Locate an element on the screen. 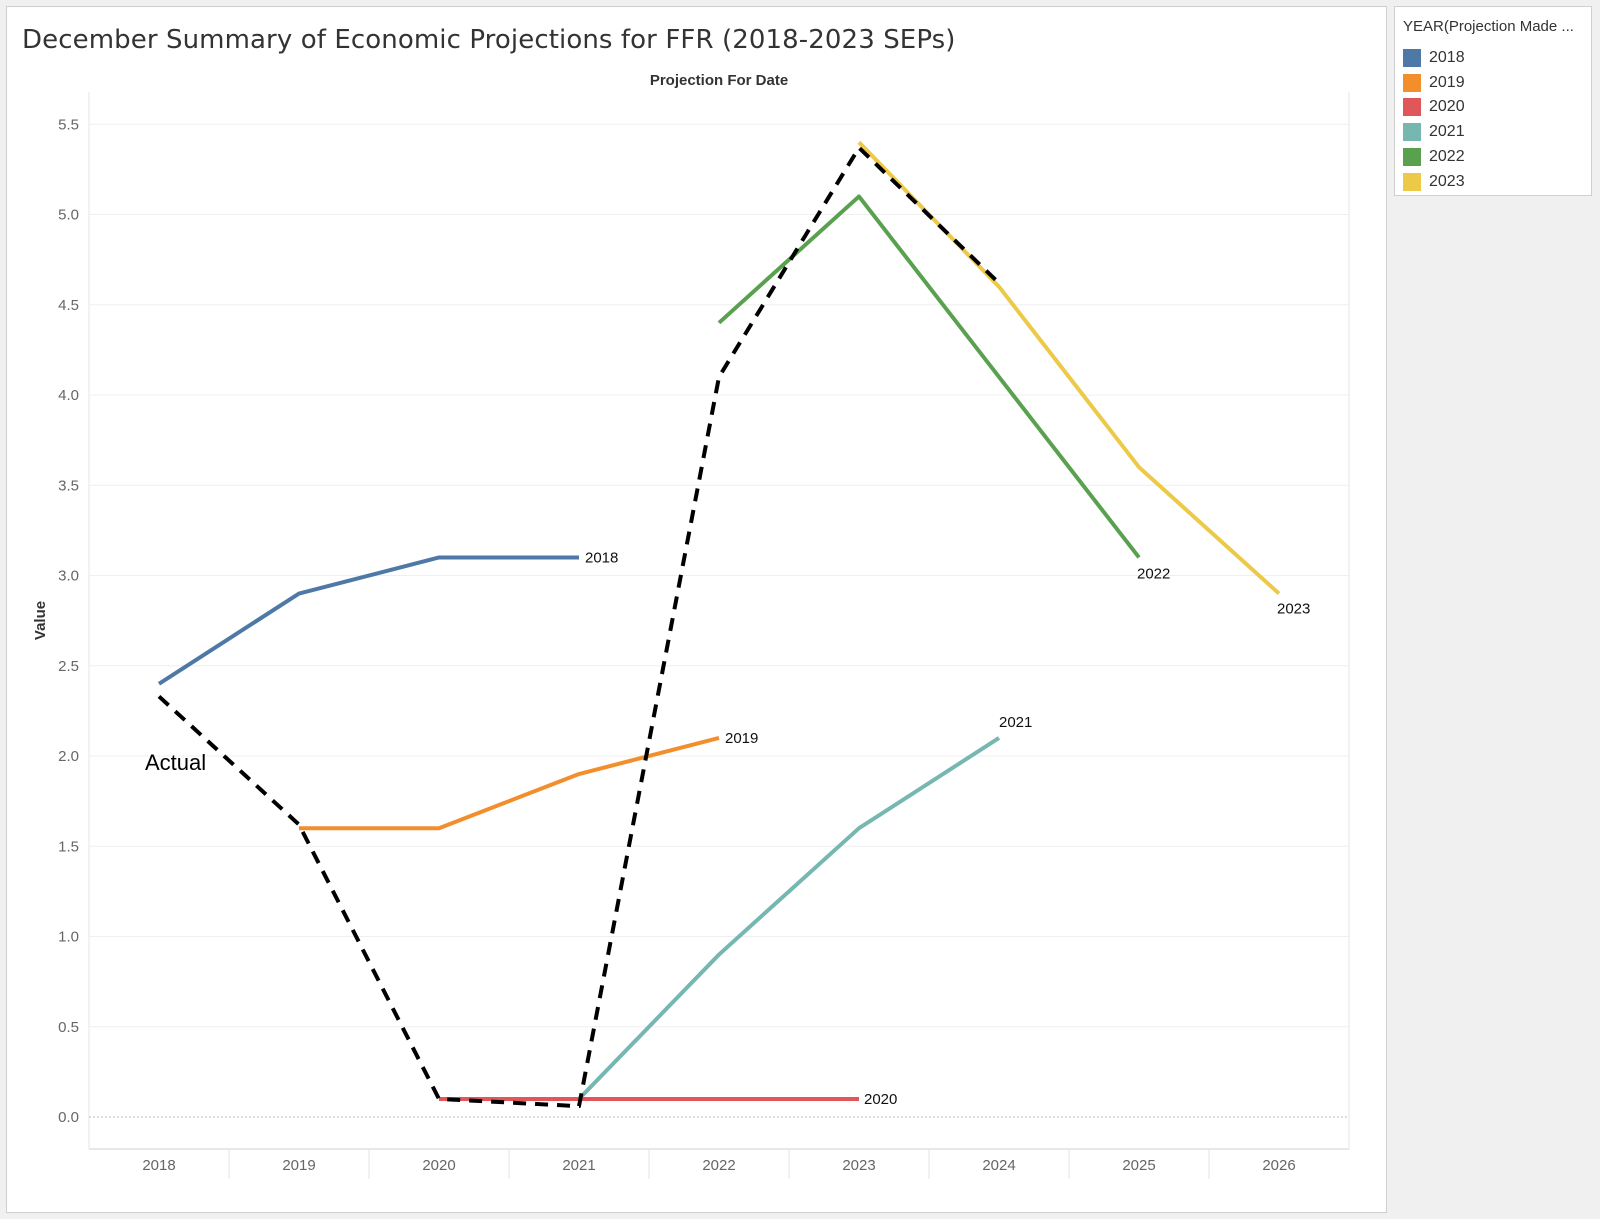 The image size is (1600, 1219). x-tick-label: 2024 is located at coordinates (998, 1165).